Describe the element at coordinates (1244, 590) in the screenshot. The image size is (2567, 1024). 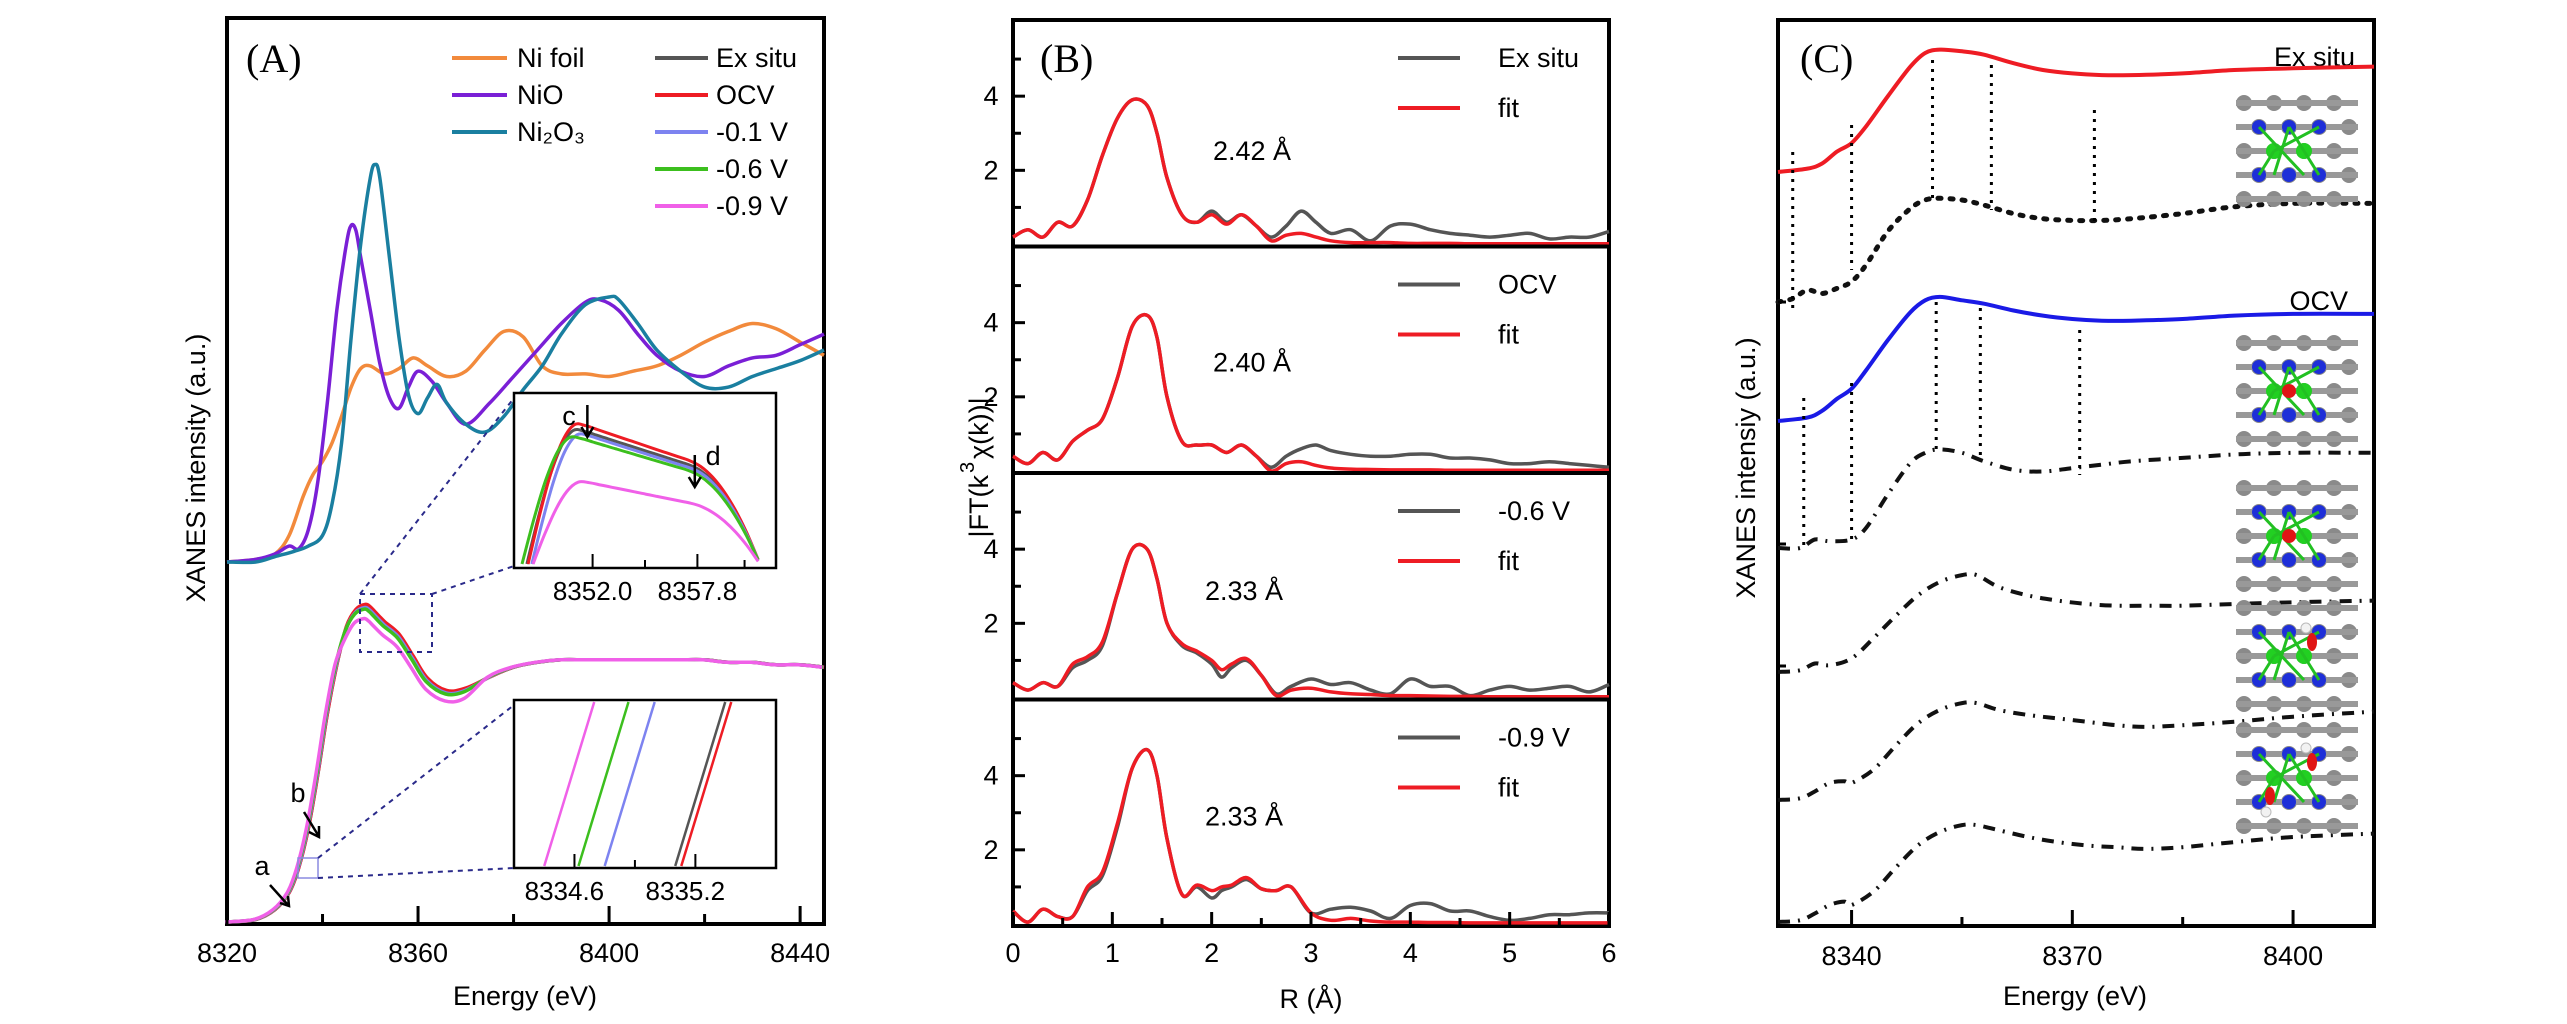
I see `bond-length-label: 2.33 Å` at that location.